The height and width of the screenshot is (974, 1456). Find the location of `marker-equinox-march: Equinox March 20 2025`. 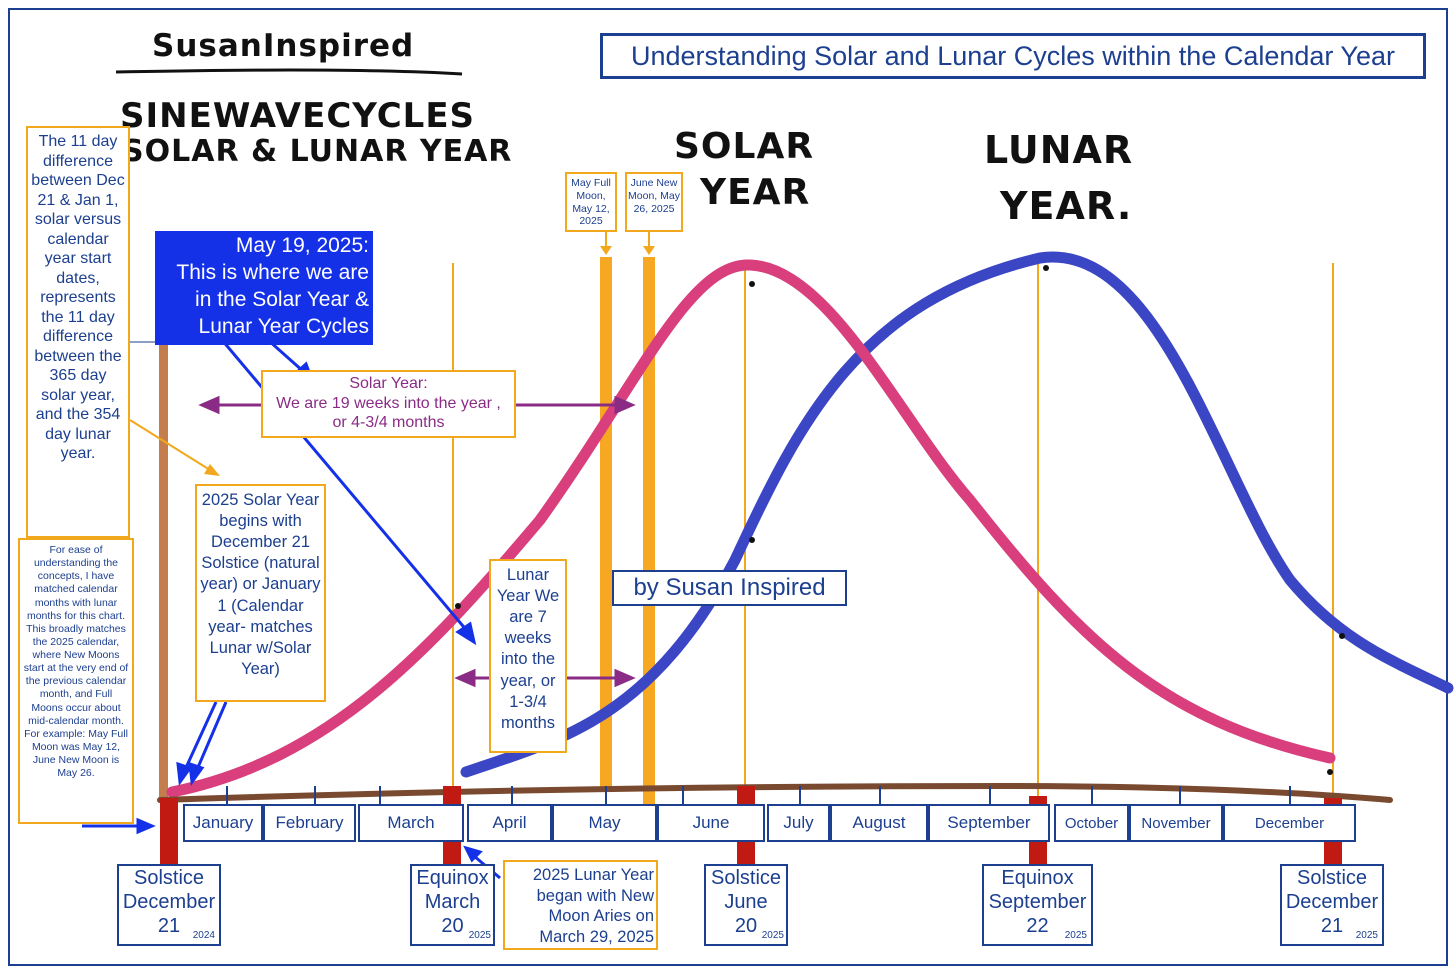

marker-equinox-march: Equinox March 20 2025 is located at coordinates (452, 905).